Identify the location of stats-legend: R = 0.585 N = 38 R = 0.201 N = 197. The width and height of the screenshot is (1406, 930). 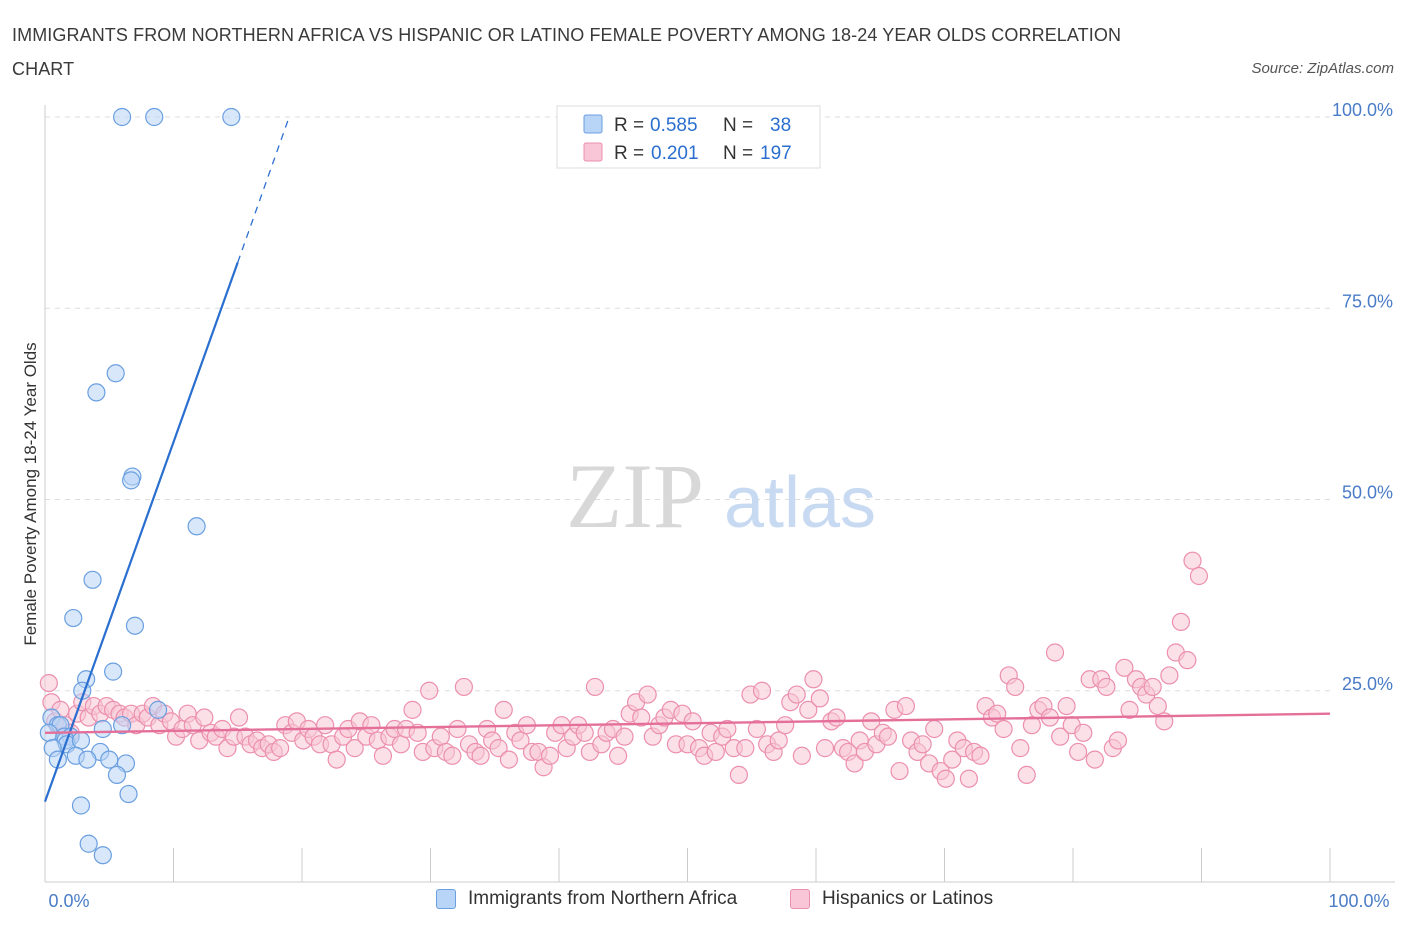
(688, 137).